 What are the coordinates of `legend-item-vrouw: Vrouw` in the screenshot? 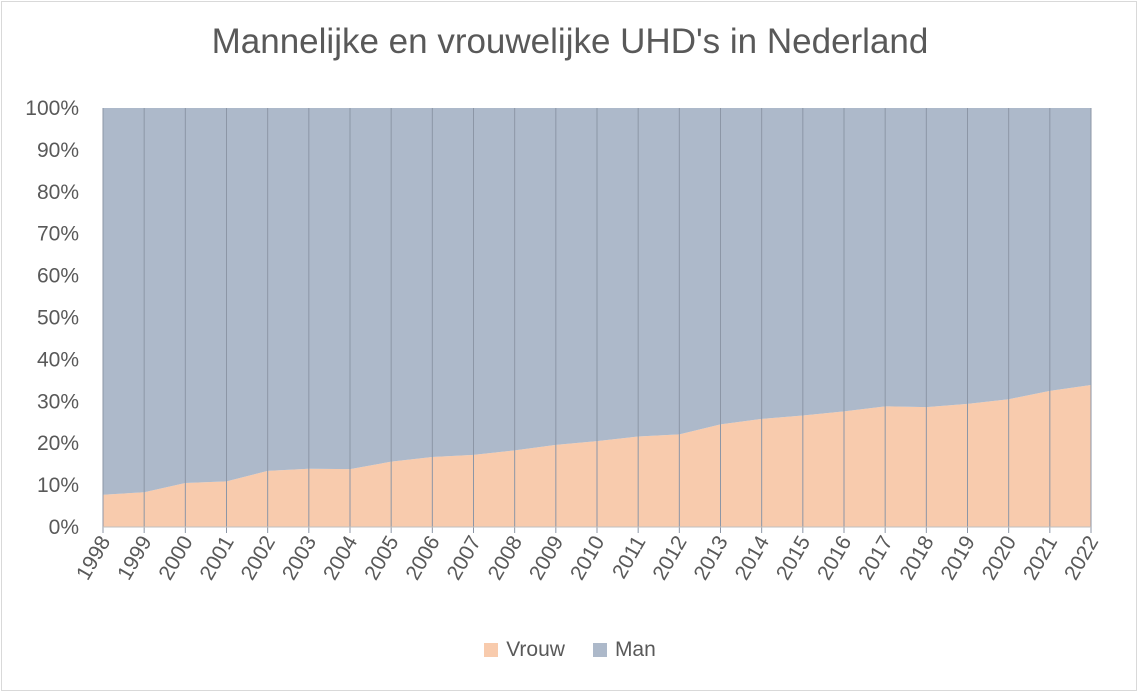 It's located at (524, 650).